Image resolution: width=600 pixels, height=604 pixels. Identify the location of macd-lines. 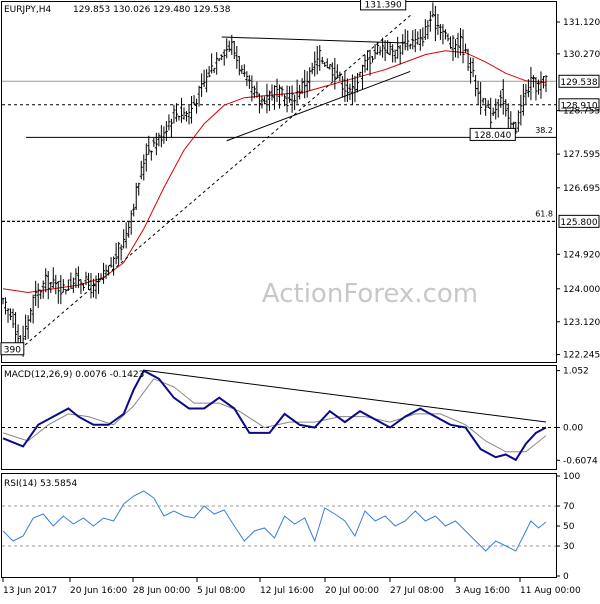
(274, 415).